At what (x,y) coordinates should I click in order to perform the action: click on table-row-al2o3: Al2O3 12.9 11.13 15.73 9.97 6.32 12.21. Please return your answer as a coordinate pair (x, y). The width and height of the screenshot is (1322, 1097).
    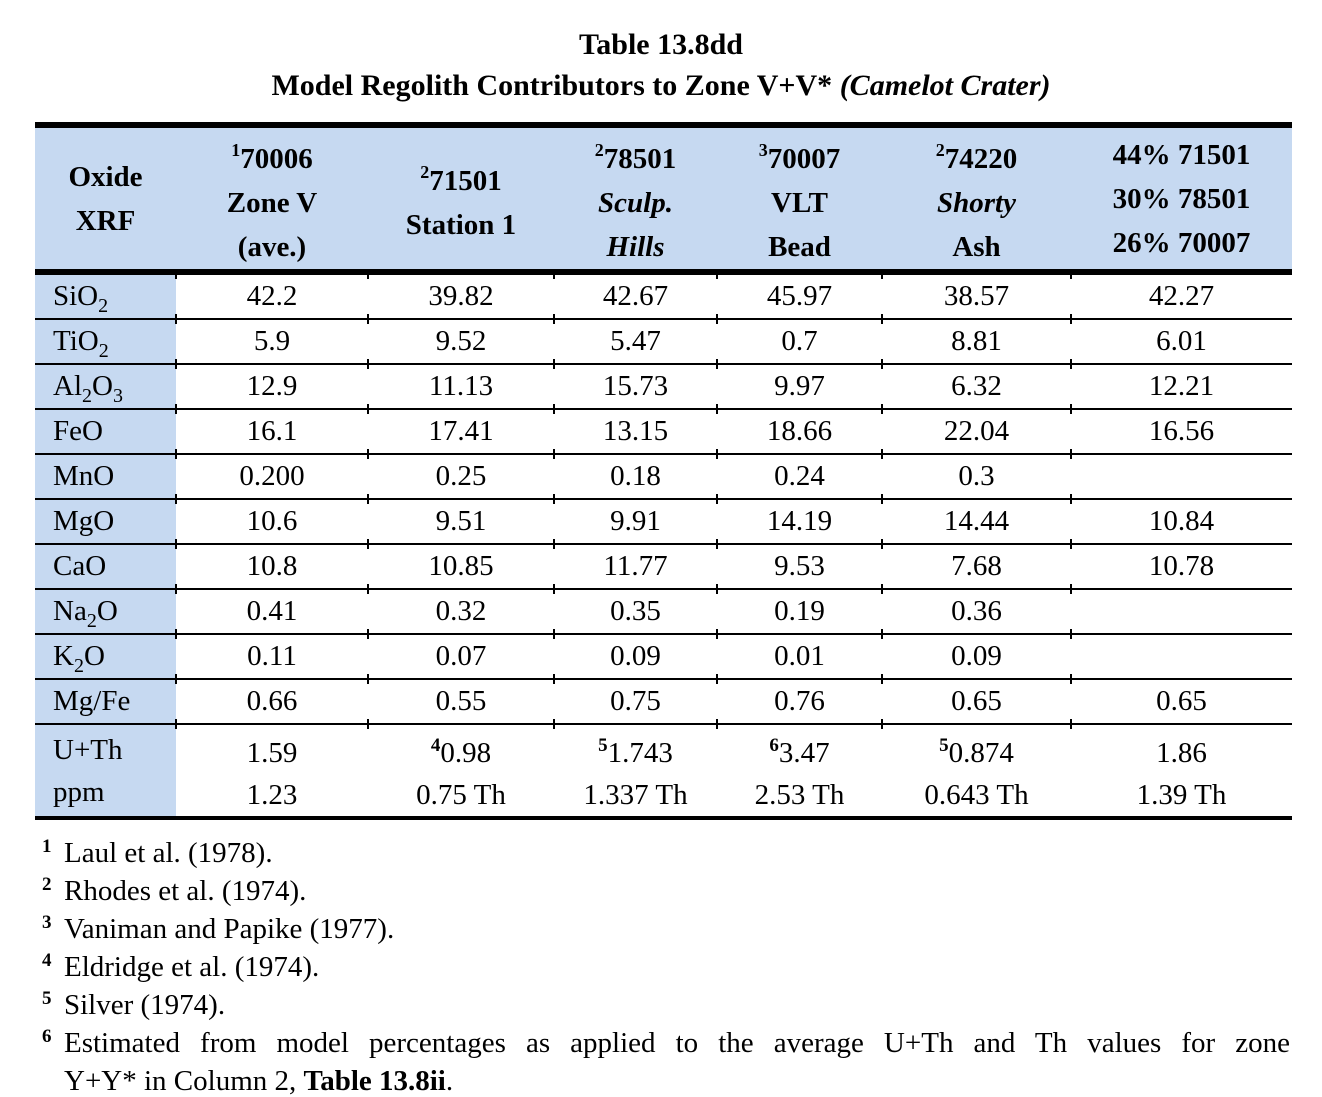
    Looking at the image, I should click on (663, 384).